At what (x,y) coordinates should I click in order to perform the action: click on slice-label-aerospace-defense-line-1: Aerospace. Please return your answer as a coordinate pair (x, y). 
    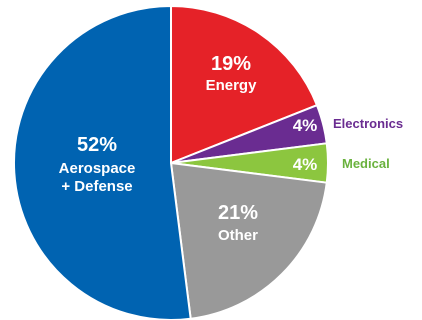
    Looking at the image, I should click on (97, 168).